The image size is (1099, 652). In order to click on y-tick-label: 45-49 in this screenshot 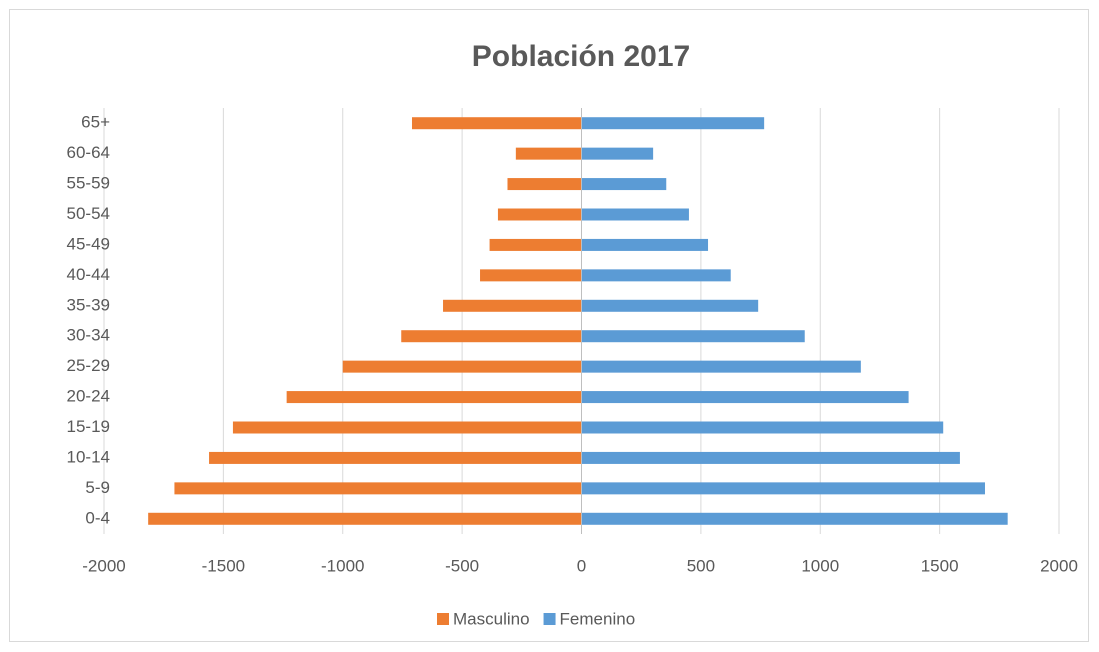, I will do `click(88, 243)`.